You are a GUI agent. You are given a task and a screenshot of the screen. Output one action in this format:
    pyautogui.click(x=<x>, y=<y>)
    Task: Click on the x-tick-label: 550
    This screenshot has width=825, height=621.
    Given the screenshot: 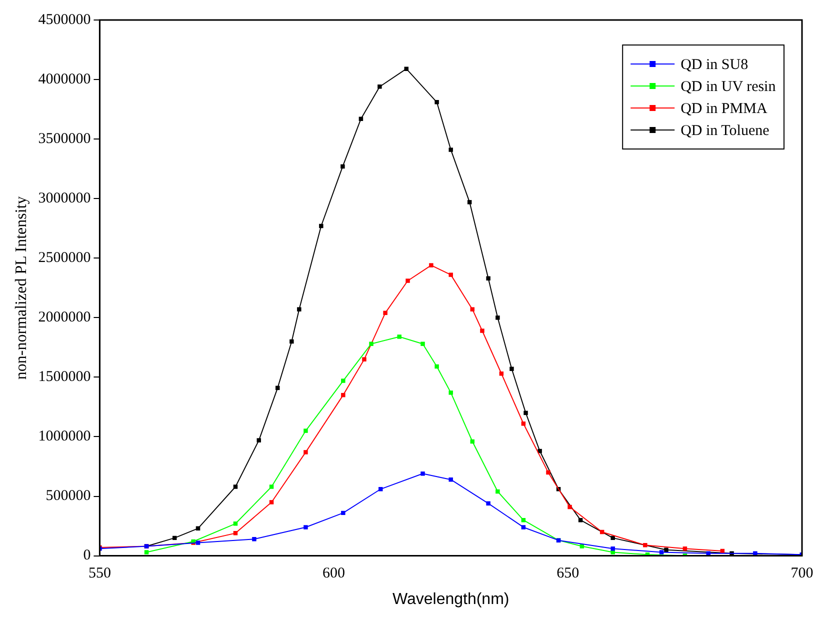 What is the action you would take?
    pyautogui.click(x=99, y=574)
    